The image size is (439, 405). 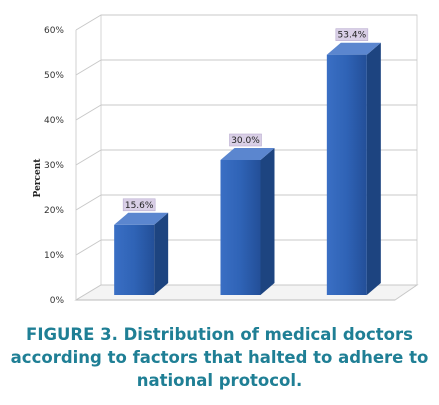 I want to click on y-tick-label: 40%, so click(x=54, y=121).